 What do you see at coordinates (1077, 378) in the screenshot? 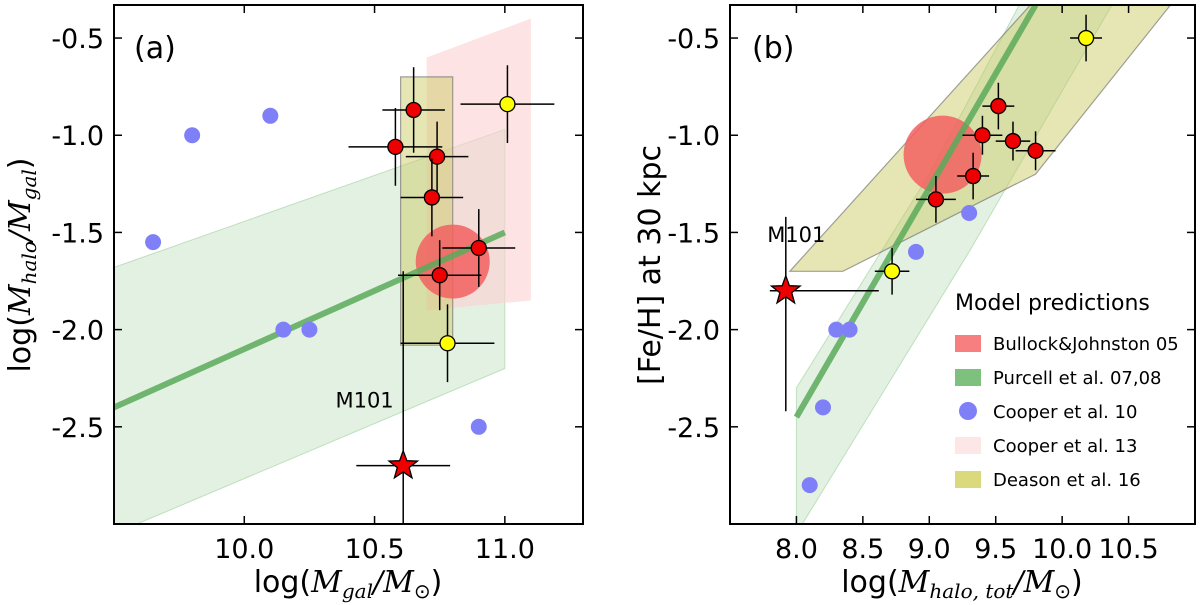
I see `legend-entry-1-label: Purcell et al. 07,08` at bounding box center [1077, 378].